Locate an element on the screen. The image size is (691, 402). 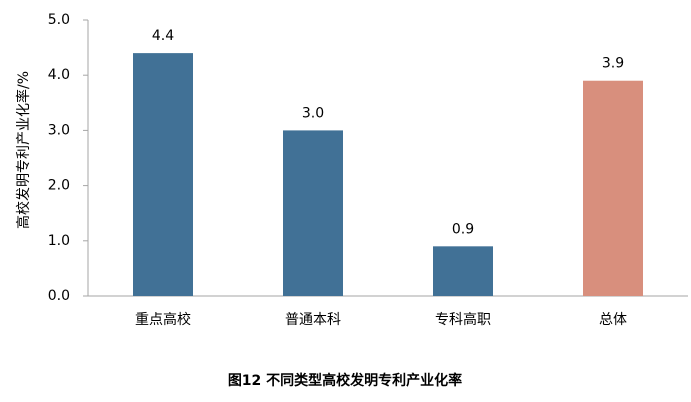
x-tick-label: 专科高职 is located at coordinates (463, 319).